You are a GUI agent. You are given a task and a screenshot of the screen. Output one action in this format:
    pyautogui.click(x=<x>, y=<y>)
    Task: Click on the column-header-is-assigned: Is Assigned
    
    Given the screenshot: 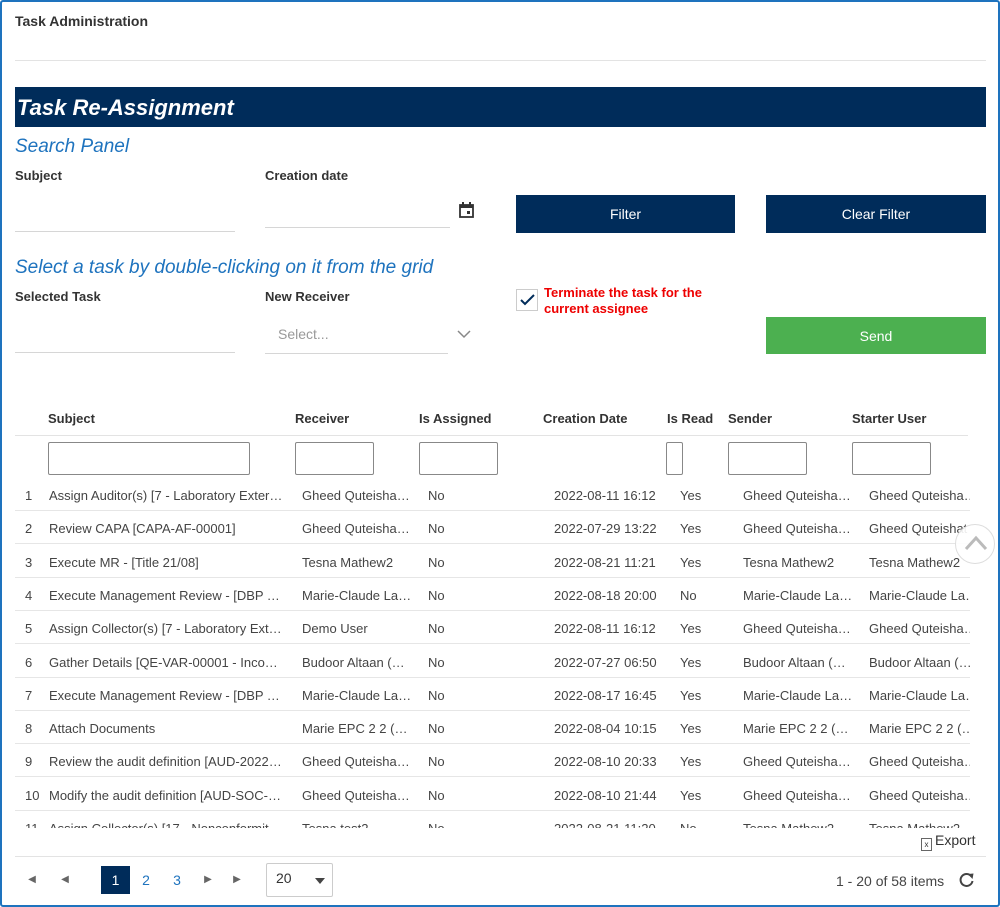 What is the action you would take?
    pyautogui.click(x=455, y=418)
    